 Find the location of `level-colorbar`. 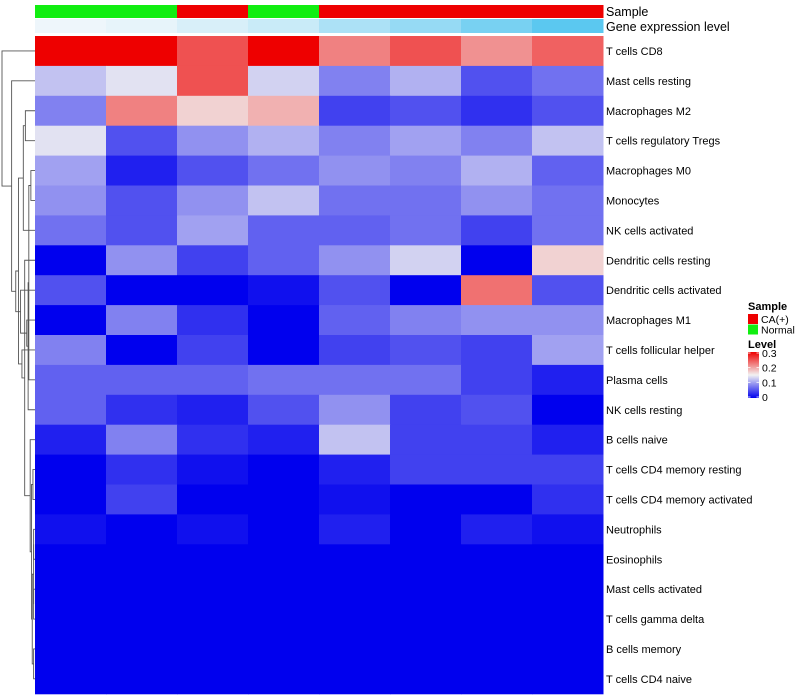

level-colorbar is located at coordinates (753, 375).